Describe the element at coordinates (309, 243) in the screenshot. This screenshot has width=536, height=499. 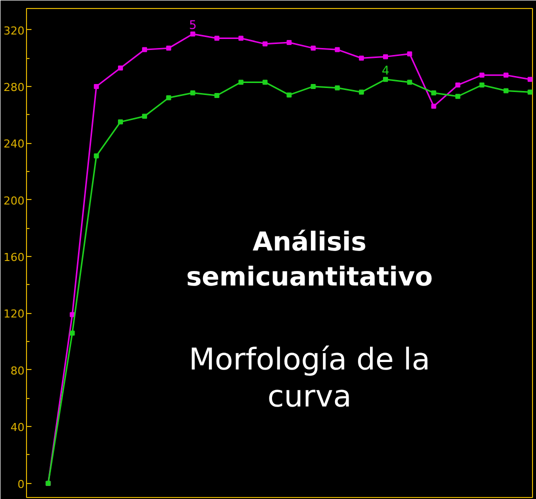
I see `annotation: Análisis` at that location.